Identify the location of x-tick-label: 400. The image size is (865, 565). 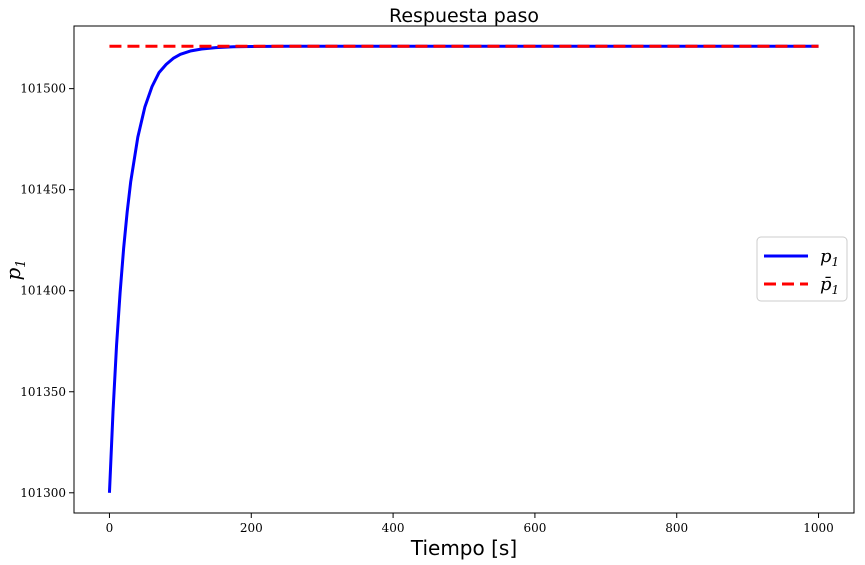
(393, 528).